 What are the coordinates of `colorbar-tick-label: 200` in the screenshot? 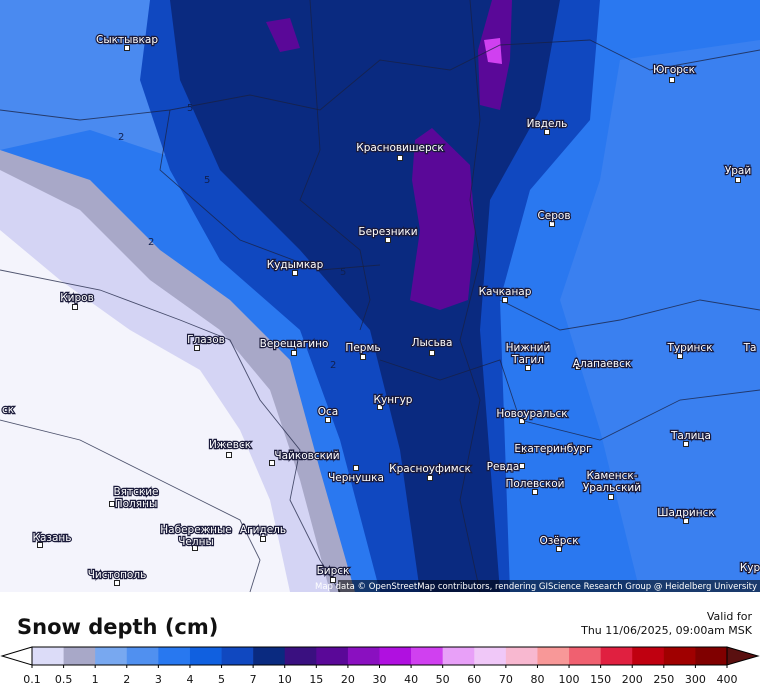 It's located at (632, 679).